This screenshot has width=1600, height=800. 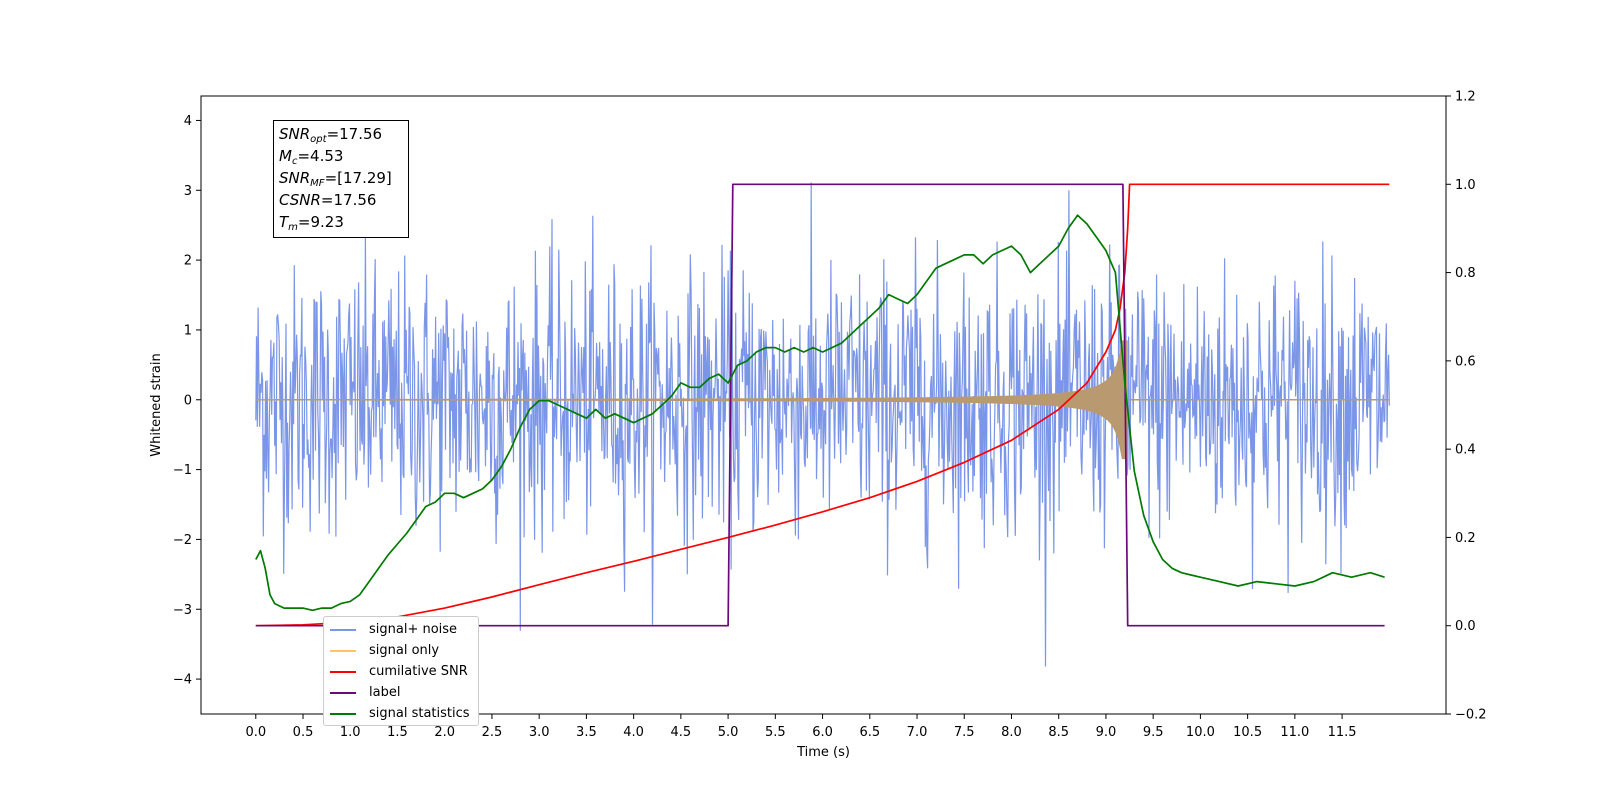 What do you see at coordinates (295, 134) in the screenshot?
I see `snr-opt-symbol: SNR` at bounding box center [295, 134].